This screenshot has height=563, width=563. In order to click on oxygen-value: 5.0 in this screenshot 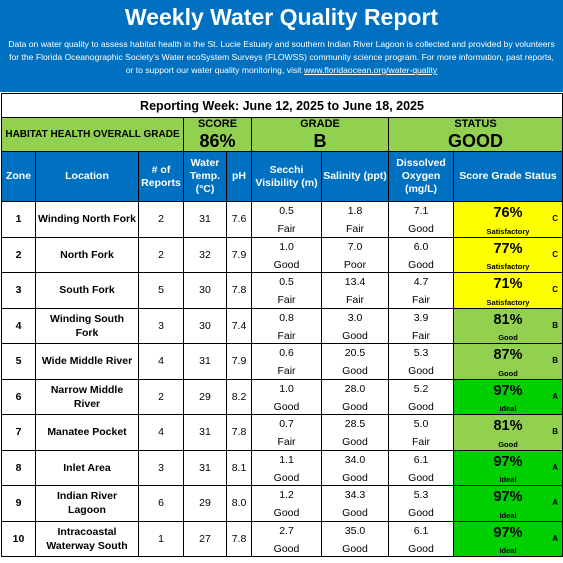, I will do `click(421, 424)`.